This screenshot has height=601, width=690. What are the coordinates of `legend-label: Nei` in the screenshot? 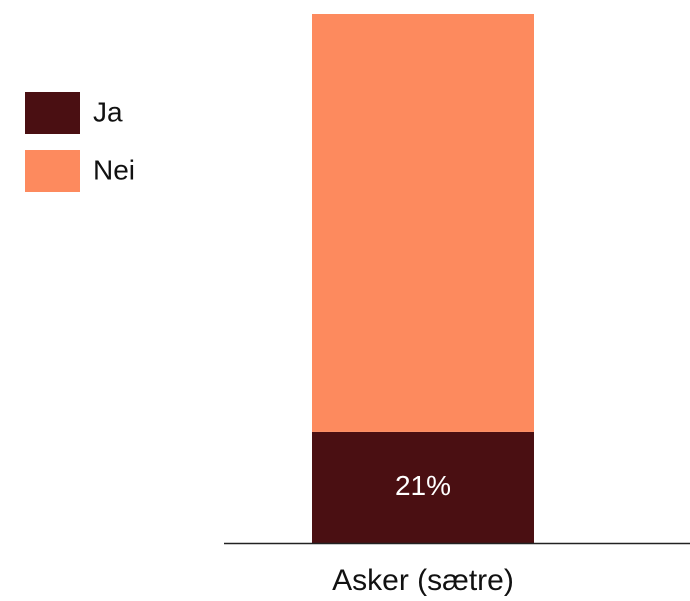 It's located at (114, 169).